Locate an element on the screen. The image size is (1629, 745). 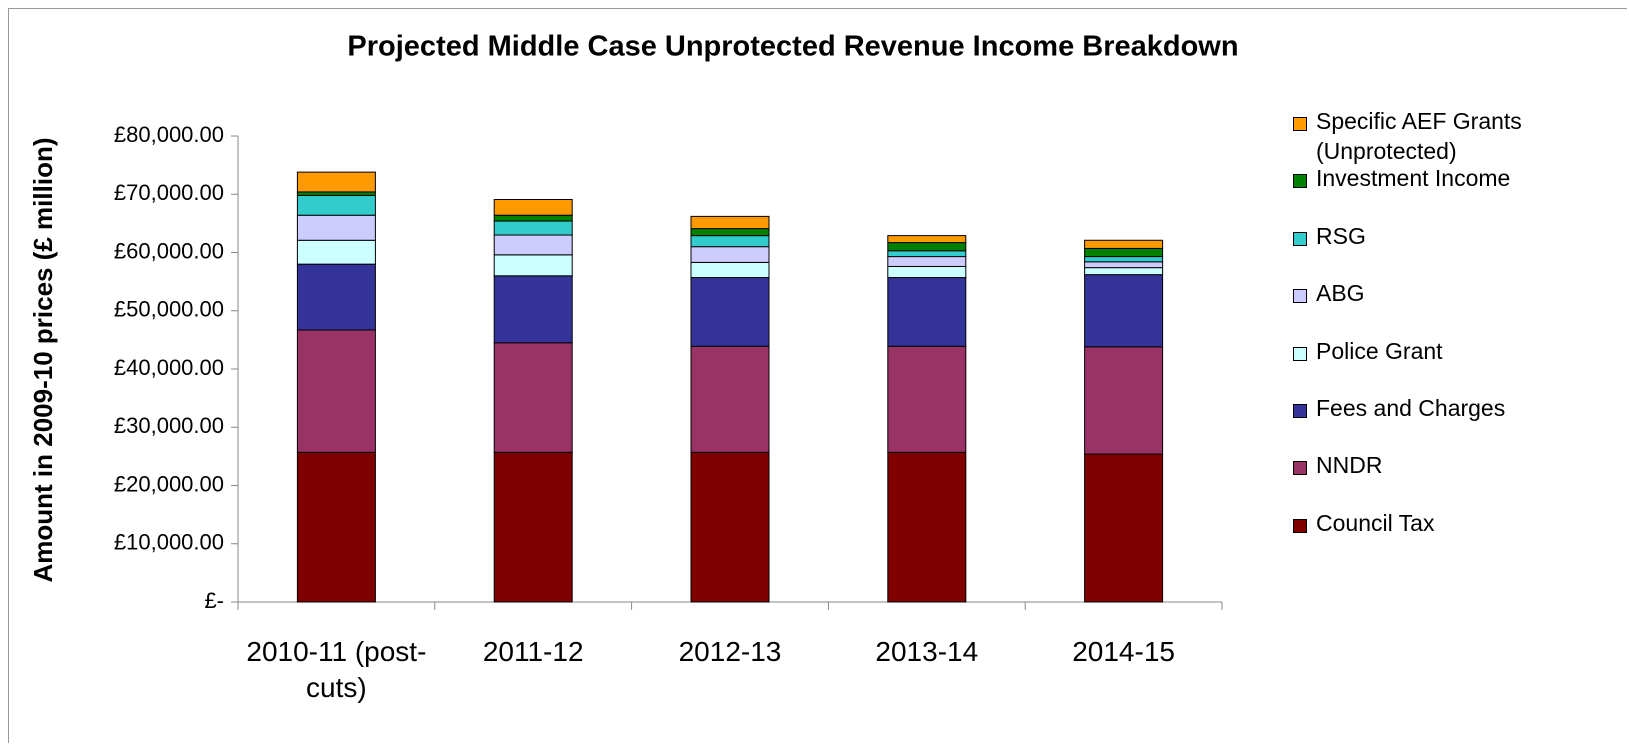
y-tick-label: £- is located at coordinates (214, 600).